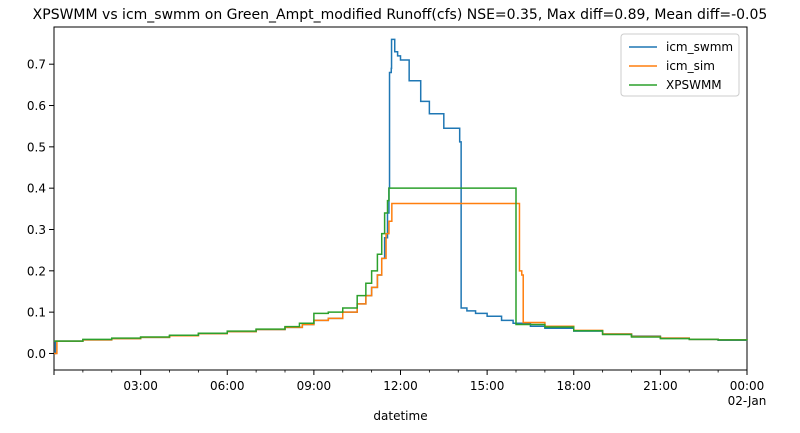 The width and height of the screenshot is (800, 433). Describe the element at coordinates (400, 416) in the screenshot. I see `x-axis-label: datetime` at that location.